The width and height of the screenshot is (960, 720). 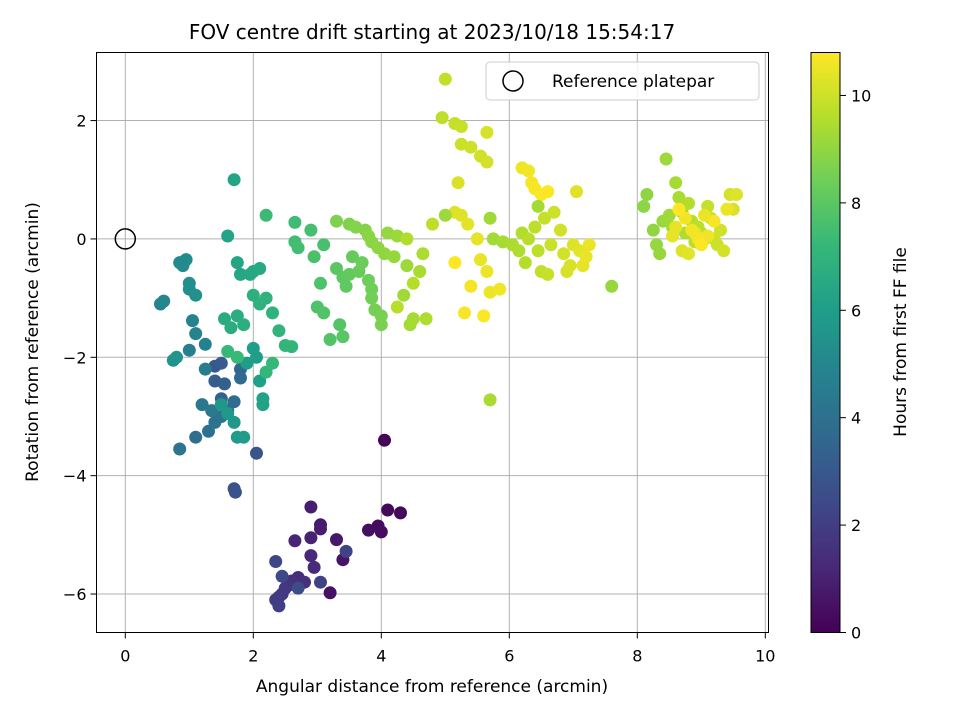 I want to click on colorbar: 0 2 4 6 8 10 Hours from first FF file, so click(x=860, y=347).